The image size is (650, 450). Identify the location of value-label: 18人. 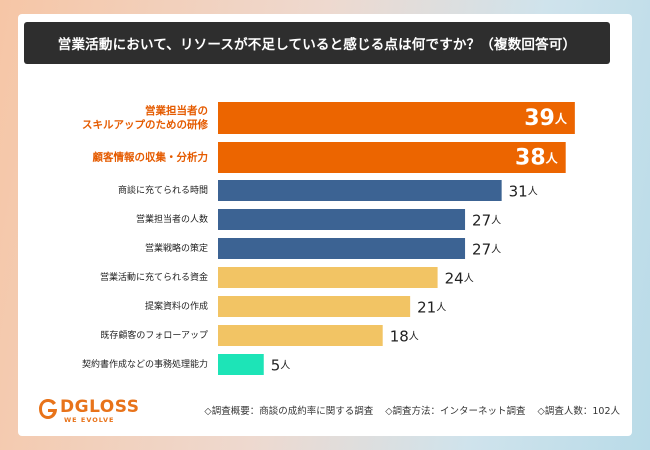
(404, 336).